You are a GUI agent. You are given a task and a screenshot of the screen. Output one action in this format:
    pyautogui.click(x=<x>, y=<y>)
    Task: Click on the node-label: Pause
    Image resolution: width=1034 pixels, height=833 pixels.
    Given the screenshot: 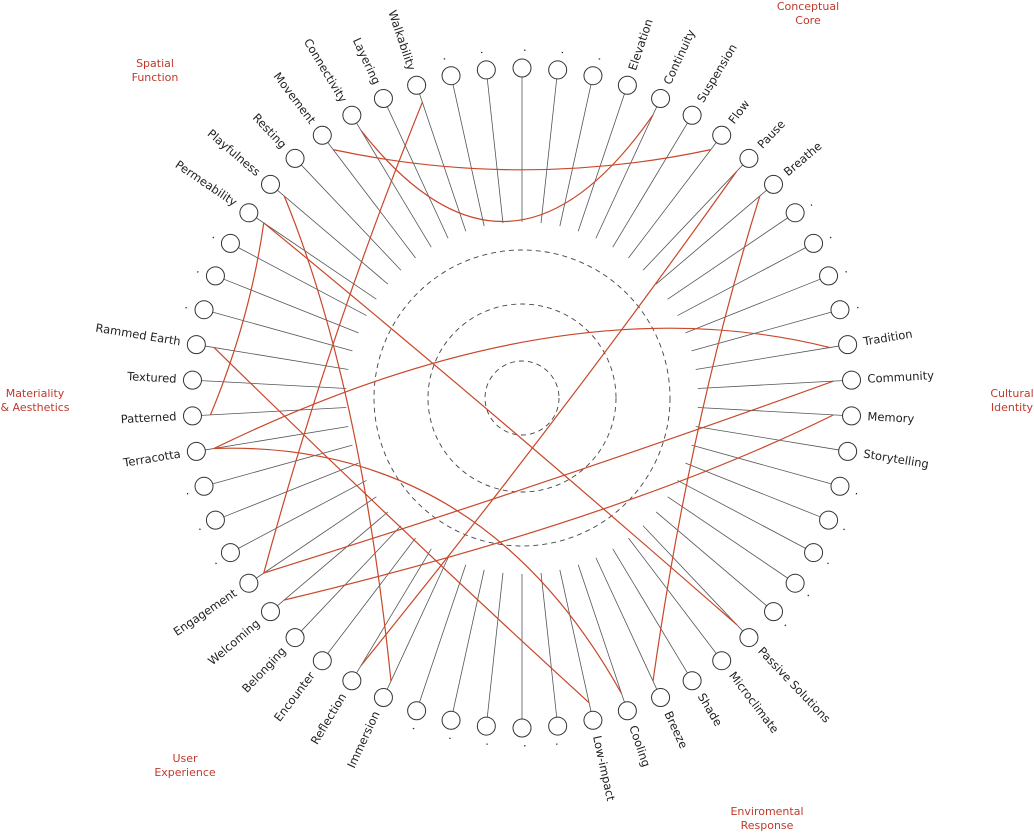 What is the action you would take?
    pyautogui.click(x=770, y=134)
    